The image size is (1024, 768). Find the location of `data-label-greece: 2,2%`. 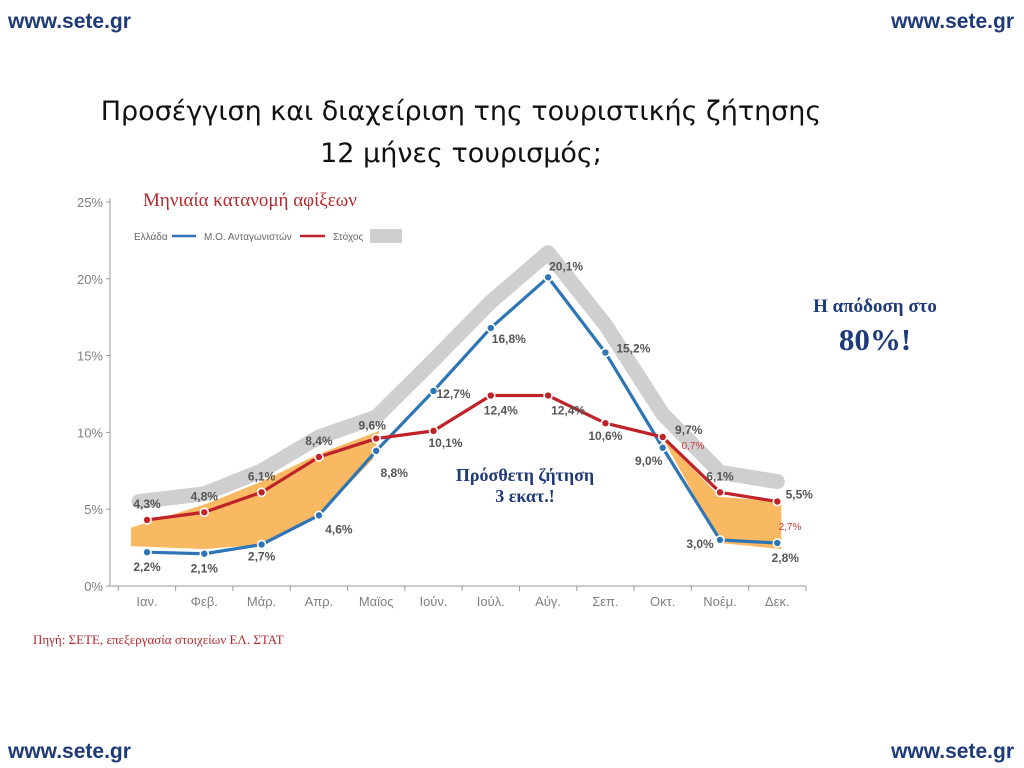

data-label-greece: 2,2% is located at coordinates (147, 567).